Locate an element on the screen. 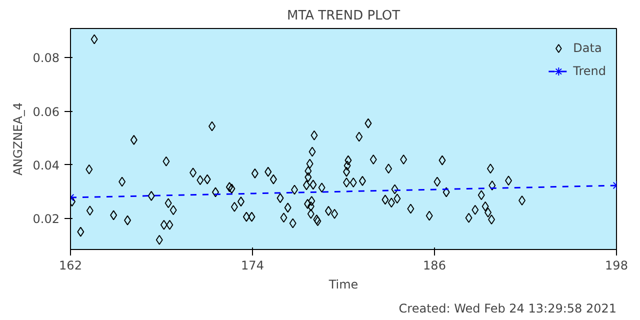 This screenshot has height=320, width=640. x-tick-label: 186 is located at coordinates (434, 265).